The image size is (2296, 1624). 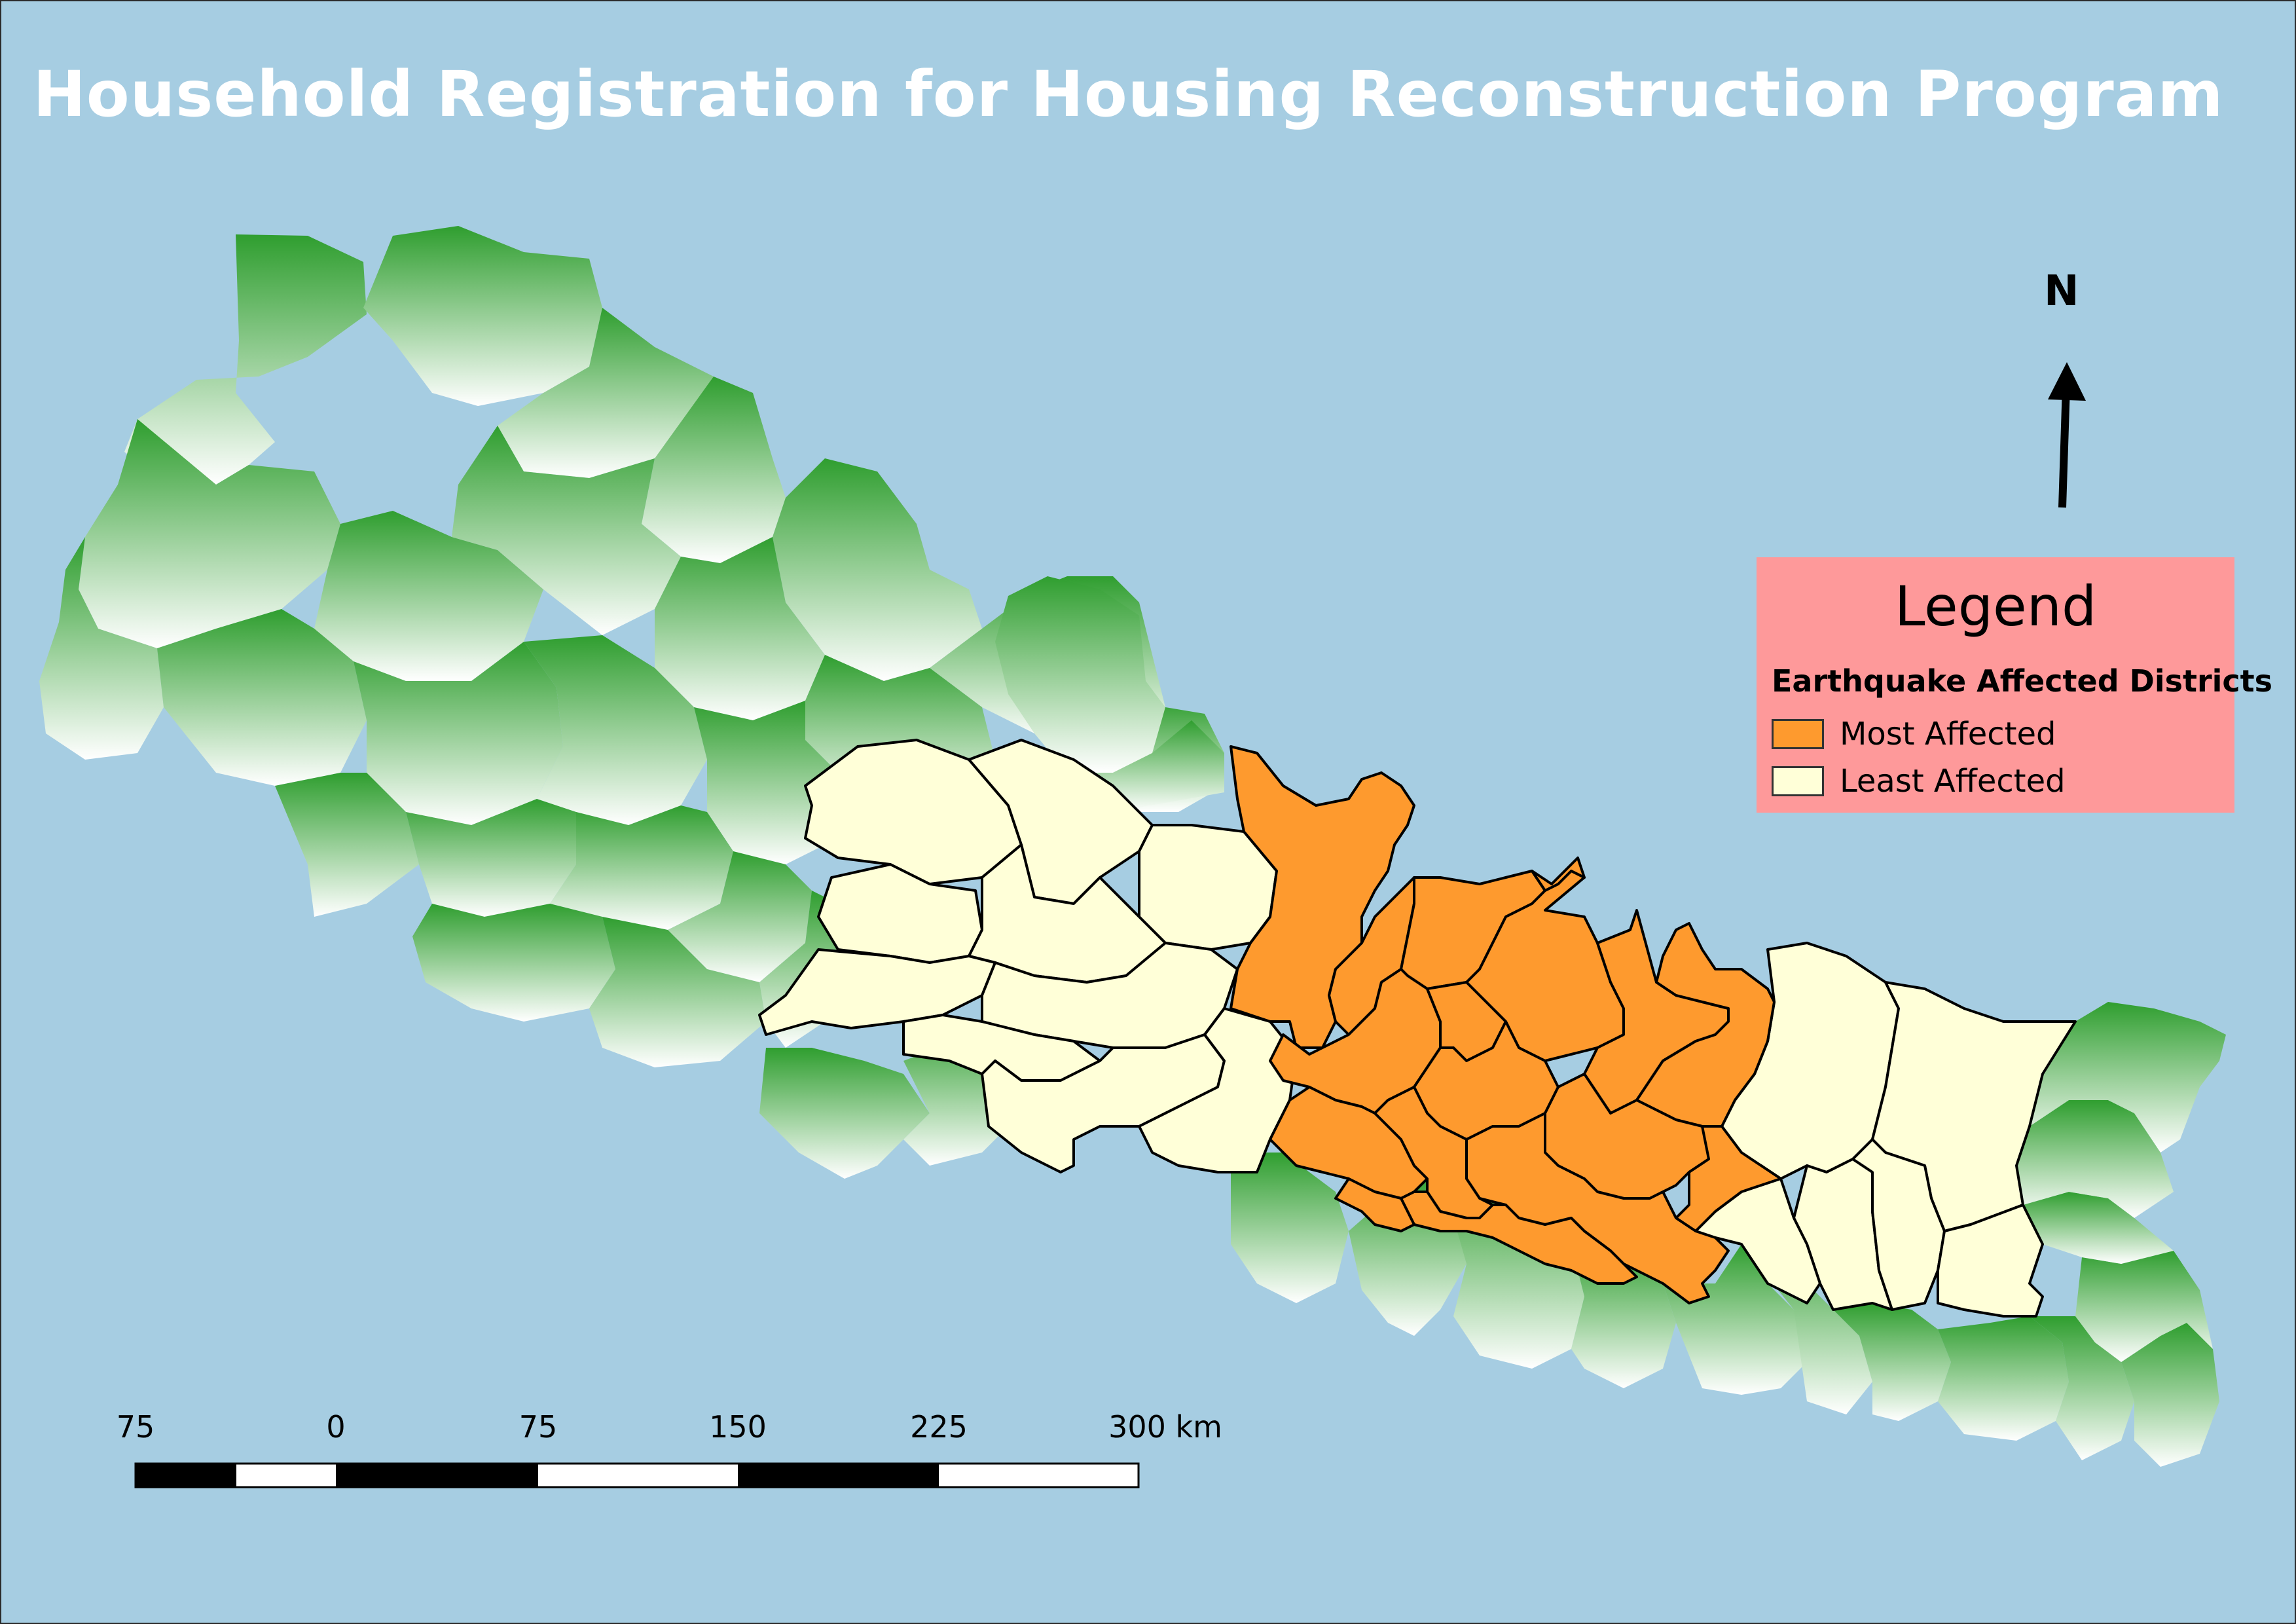 I want to click on scale-label-1: 0, so click(x=336, y=1427).